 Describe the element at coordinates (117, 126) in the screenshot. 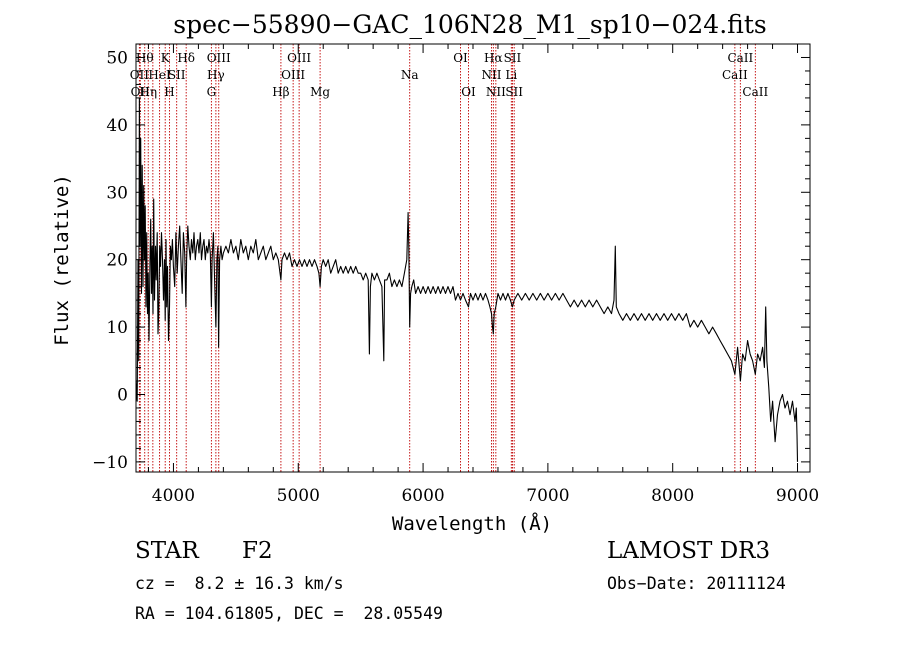

I see `y-tick-label: 40` at that location.